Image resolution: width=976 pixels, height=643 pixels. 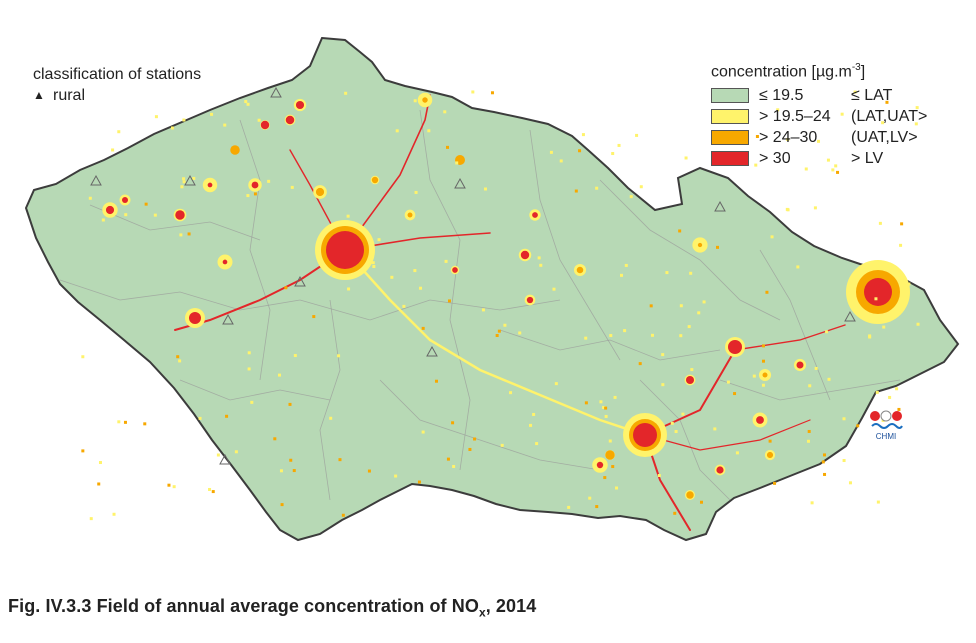 What do you see at coordinates (432, 351) in the screenshot?
I see `rural-station-icon` at bounding box center [432, 351].